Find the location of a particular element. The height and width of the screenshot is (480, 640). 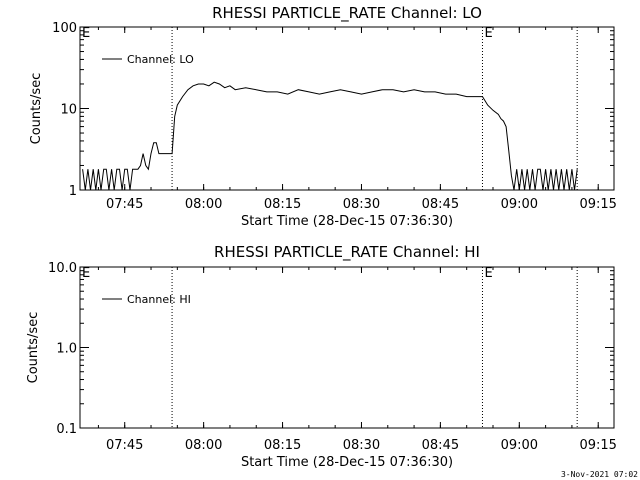

y-tick-label: 1.0 is located at coordinates (66, 349).